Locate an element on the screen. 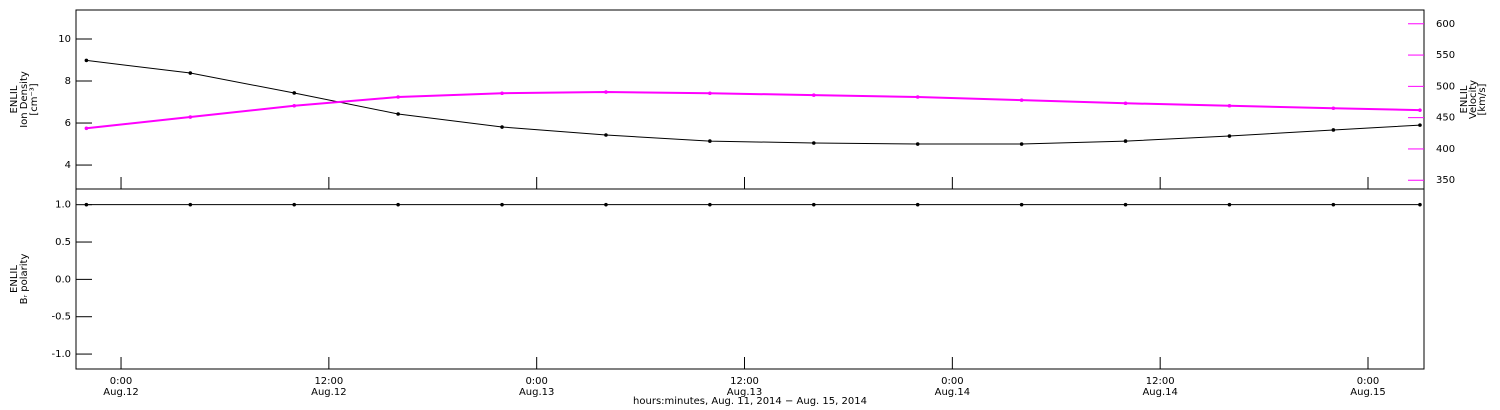  series-line is located at coordinates (753, 110).